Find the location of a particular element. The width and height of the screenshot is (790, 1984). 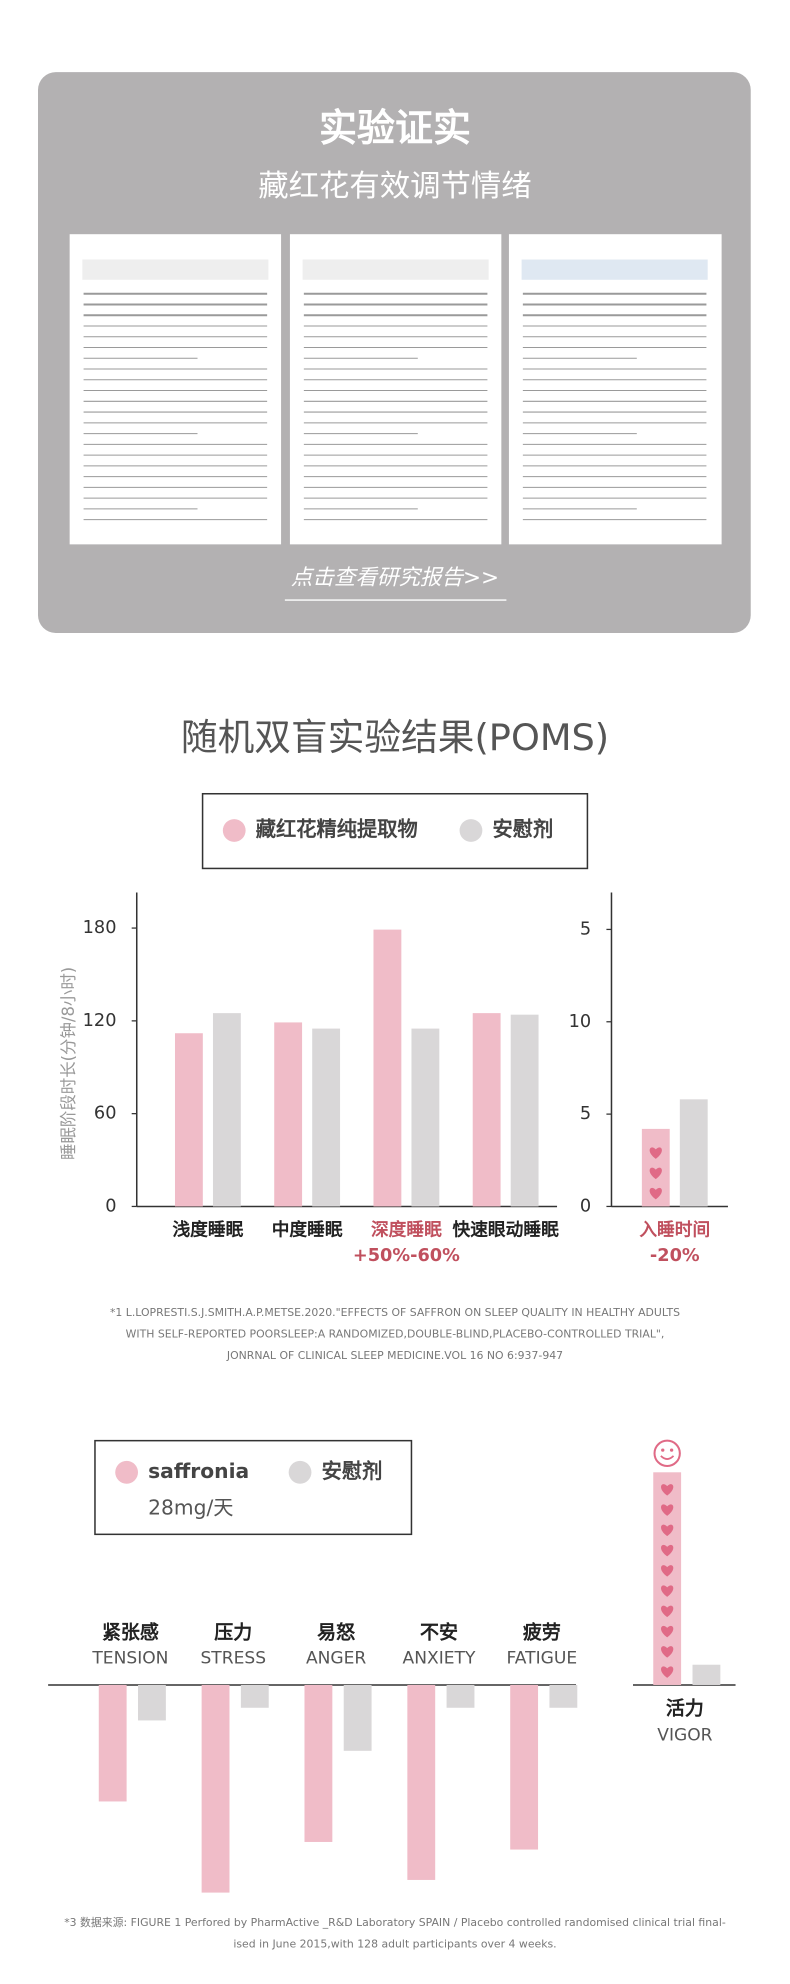

paper-thumbnails is located at coordinates (395, 389).